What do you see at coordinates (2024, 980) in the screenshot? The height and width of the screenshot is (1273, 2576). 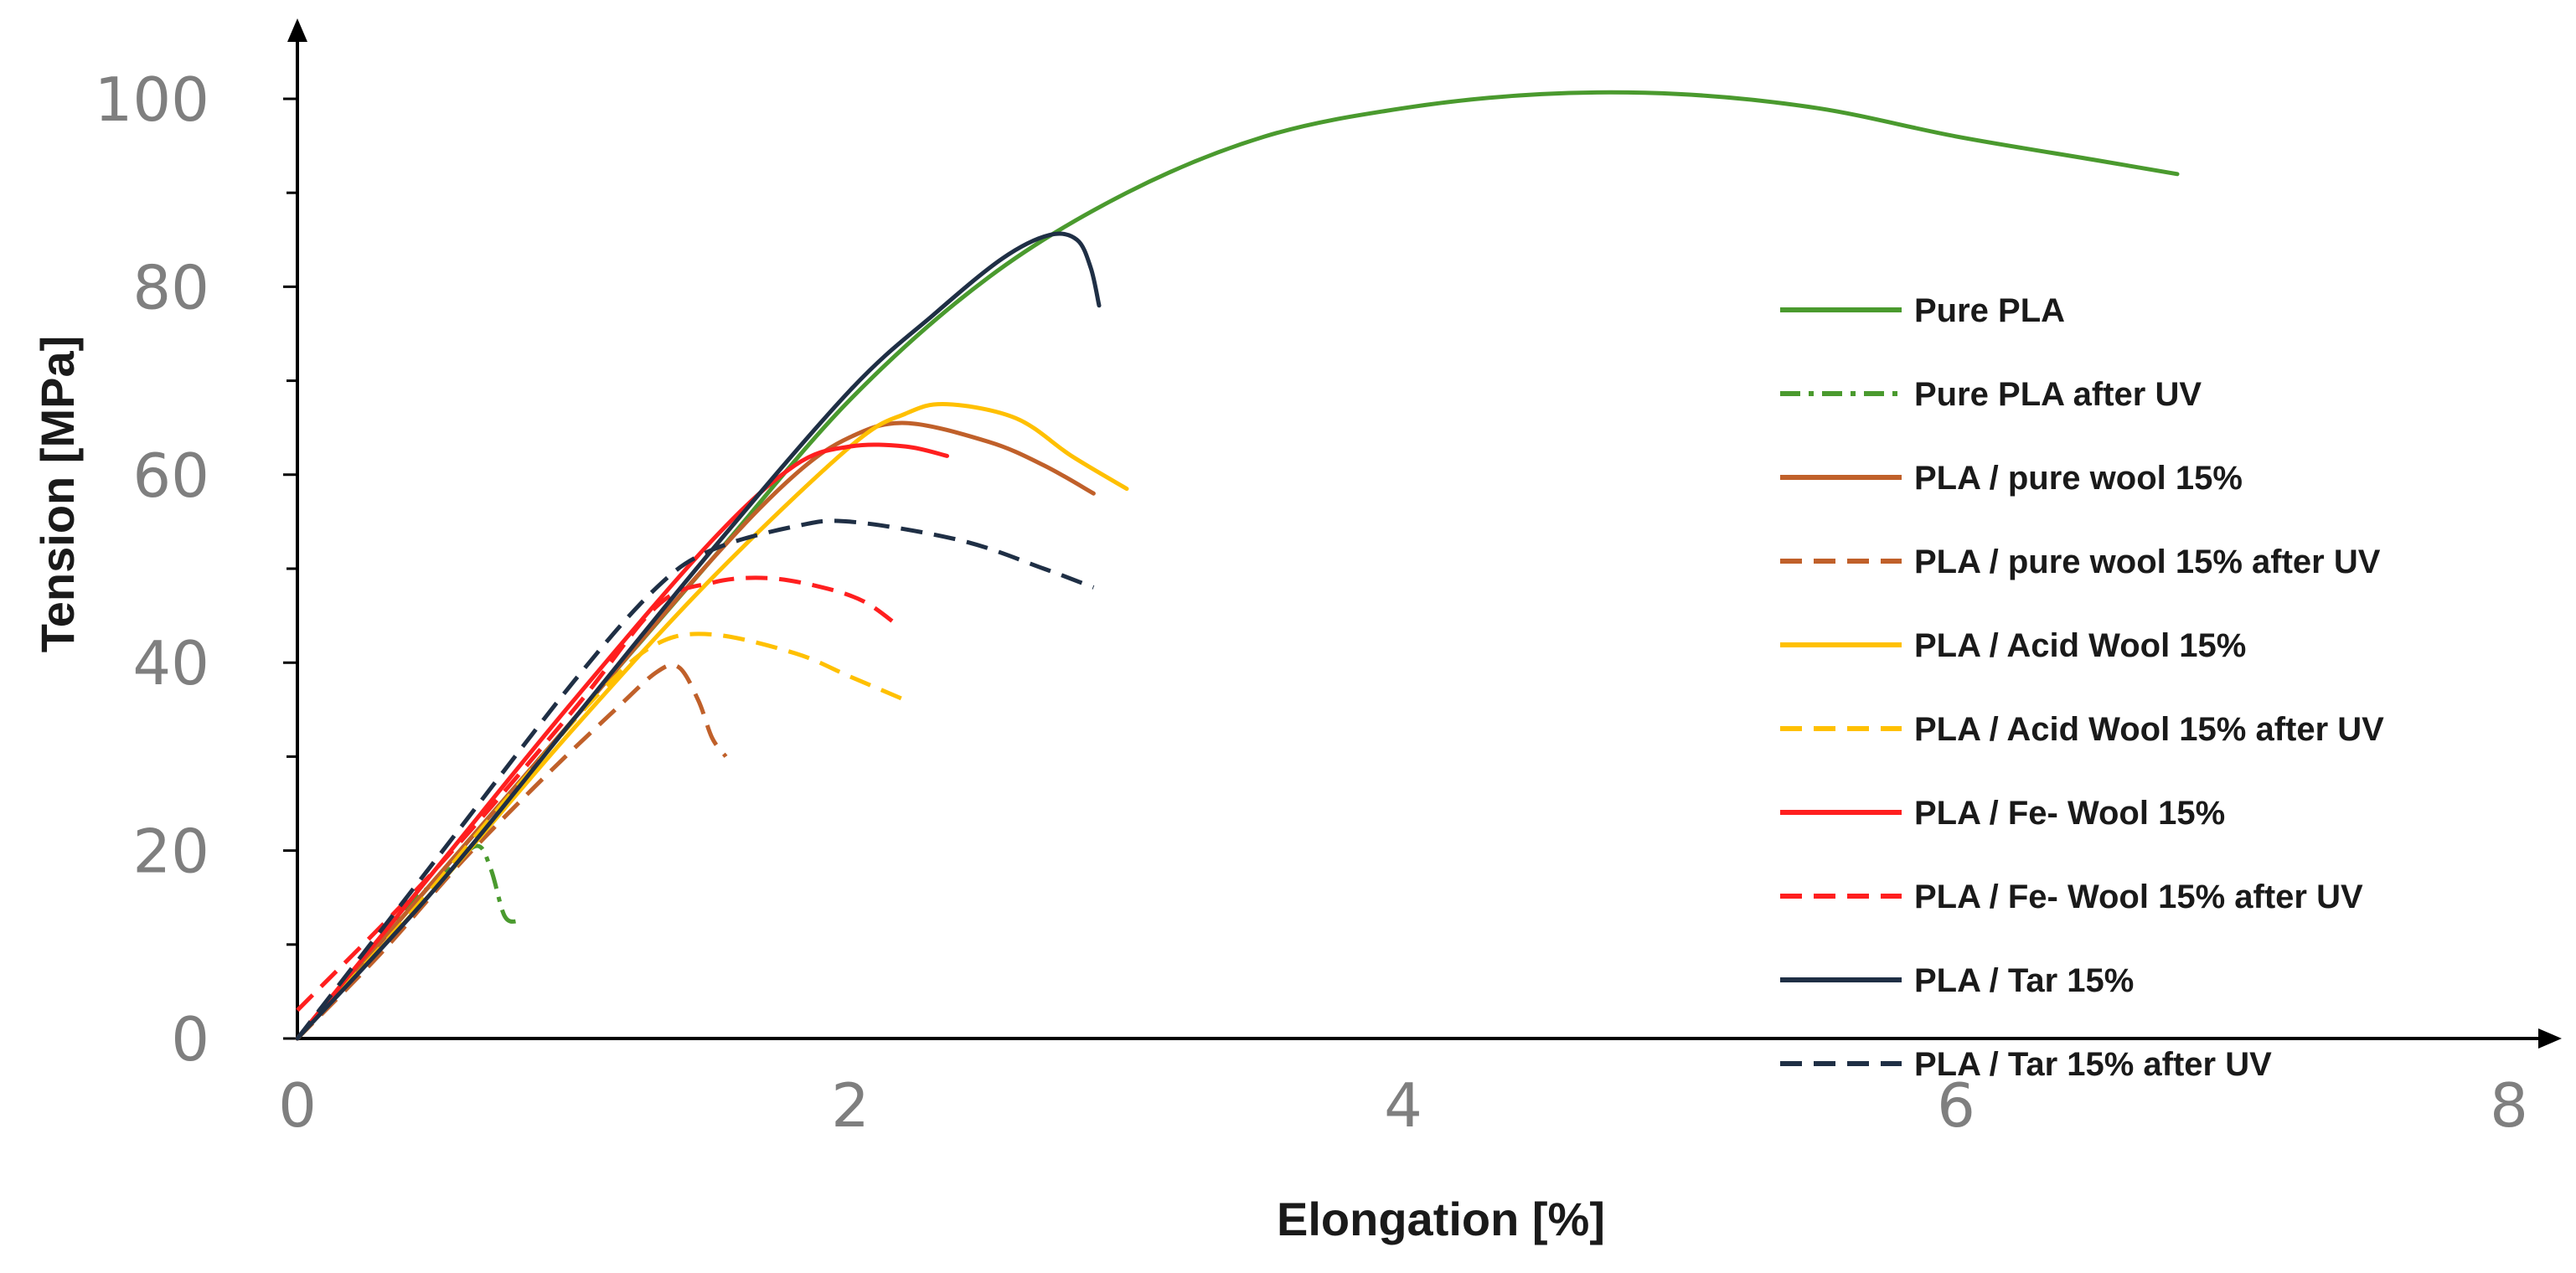 I see `legend-label-8: PLA / Tar 15%` at bounding box center [2024, 980].